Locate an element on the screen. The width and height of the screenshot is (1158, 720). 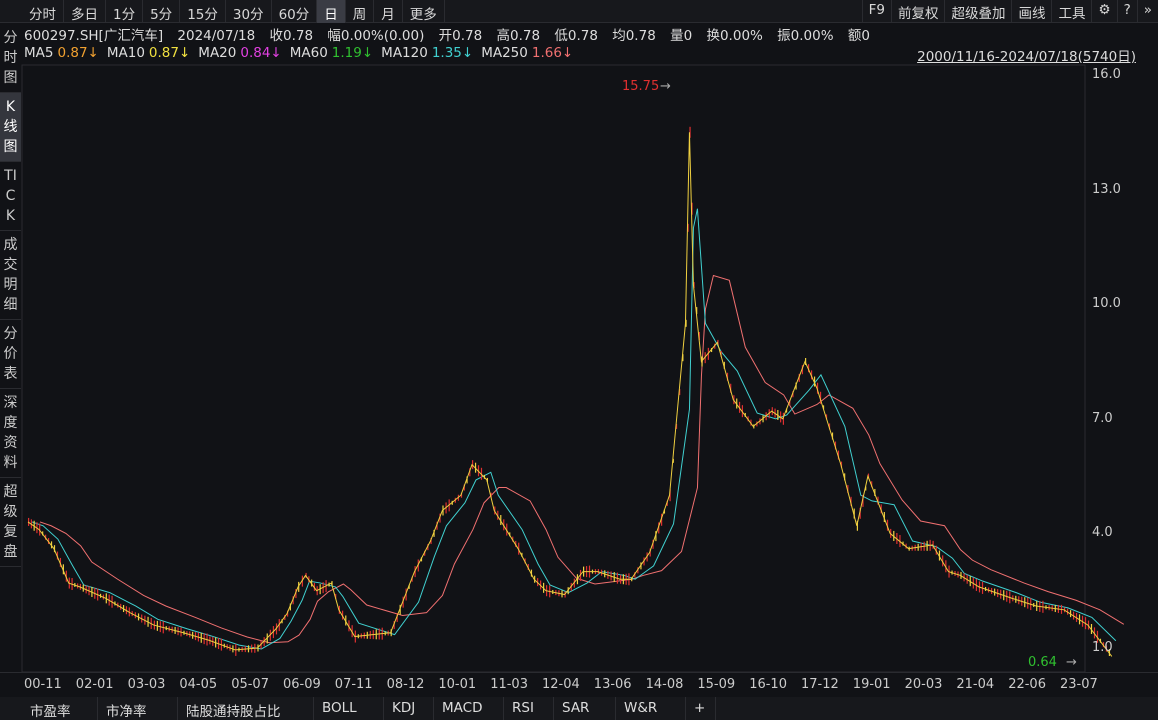
tab-1: 多日 is located at coordinates (85, 11).